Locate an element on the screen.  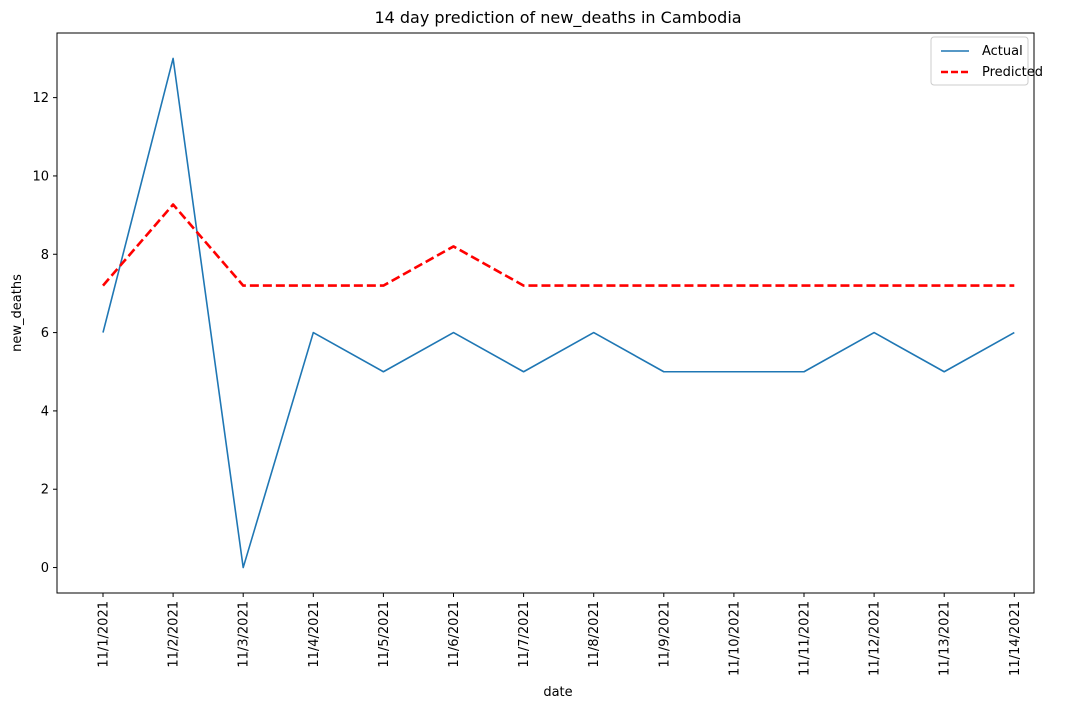
x-tick-label: 11/7/2021 is located at coordinates (524, 634).